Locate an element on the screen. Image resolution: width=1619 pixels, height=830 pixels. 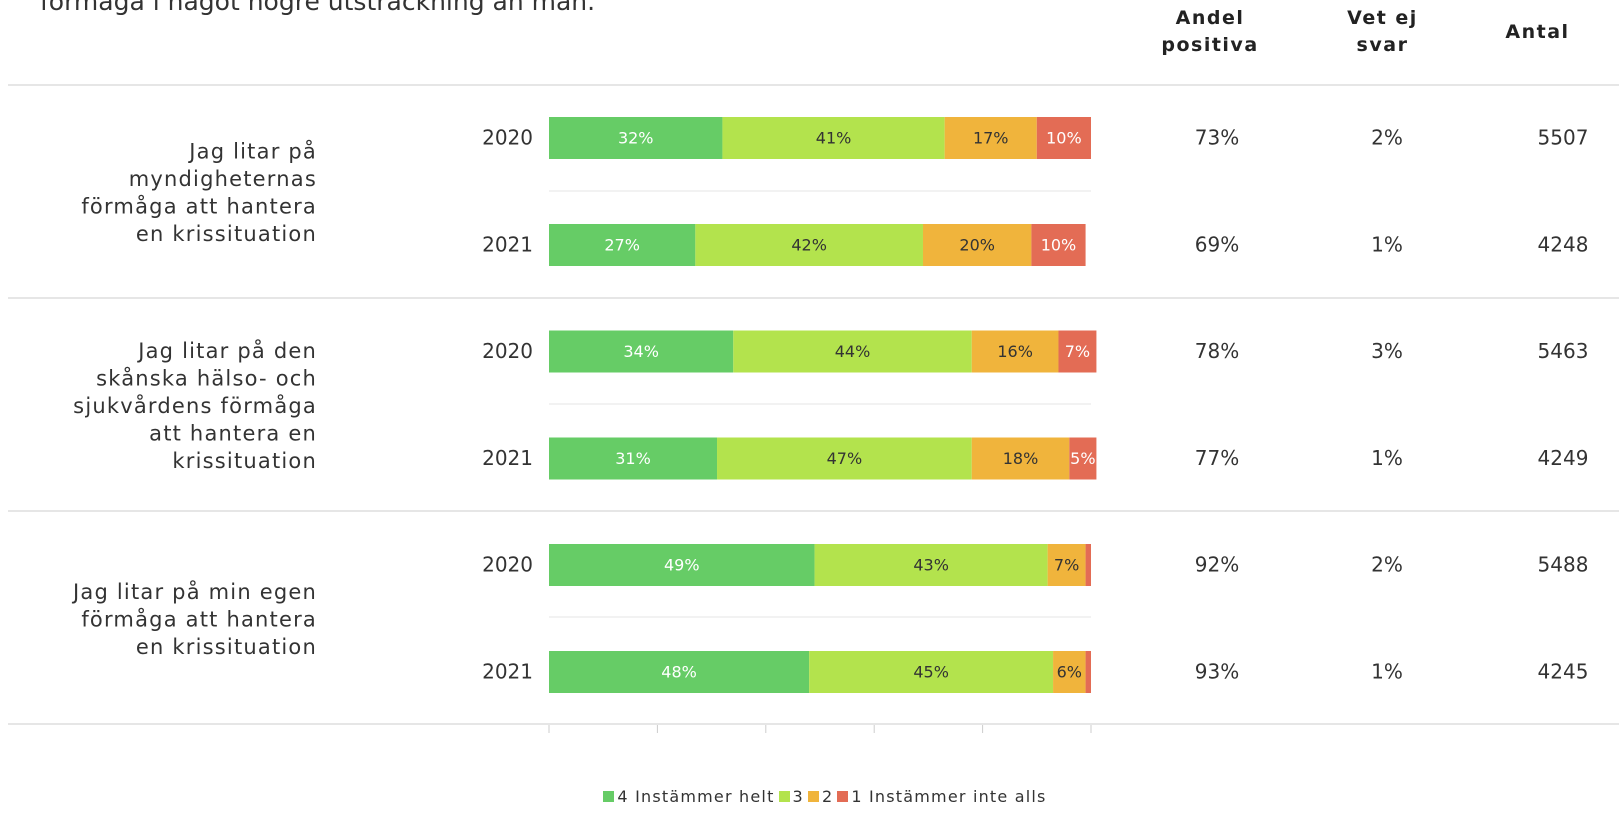
data-label: 16% is located at coordinates (1015, 351).